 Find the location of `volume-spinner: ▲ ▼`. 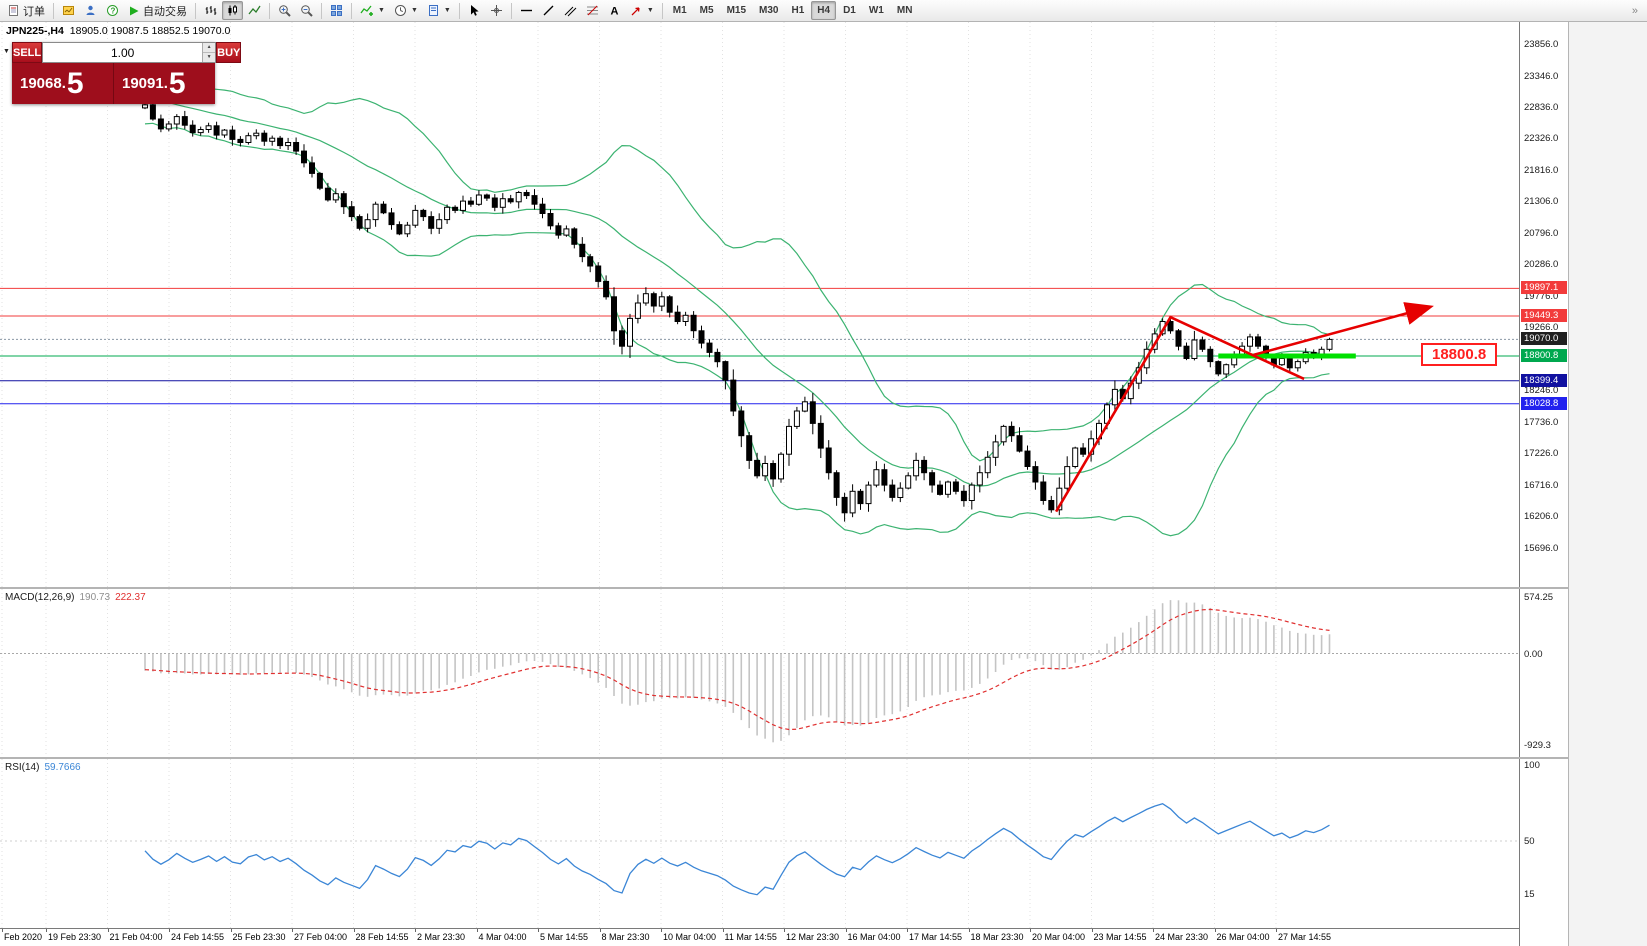

volume-spinner: ▲ ▼ is located at coordinates (209, 52).